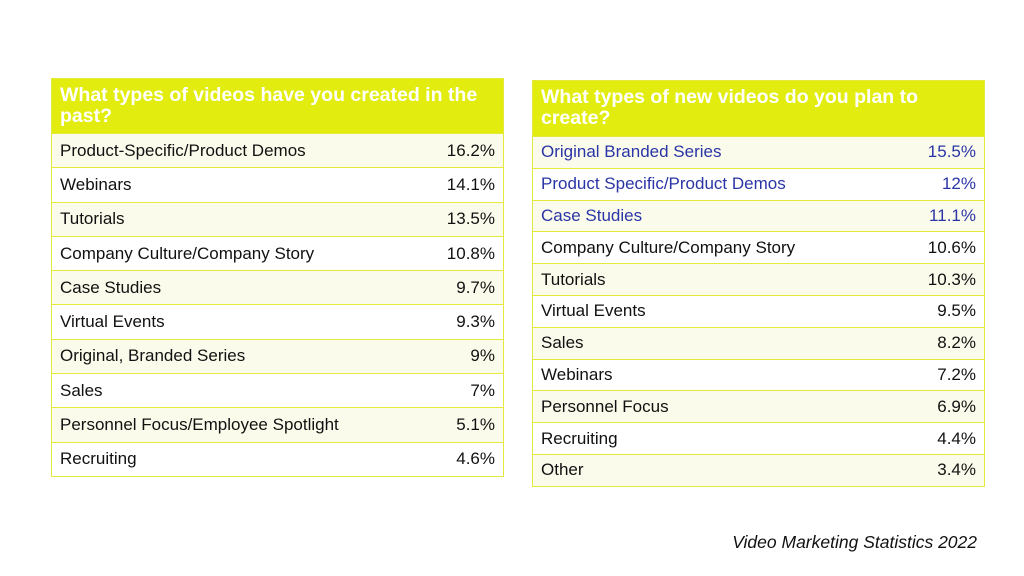 This screenshot has width=1024, height=576. What do you see at coordinates (470, 253) in the screenshot?
I see `row-value: 10.8%` at bounding box center [470, 253].